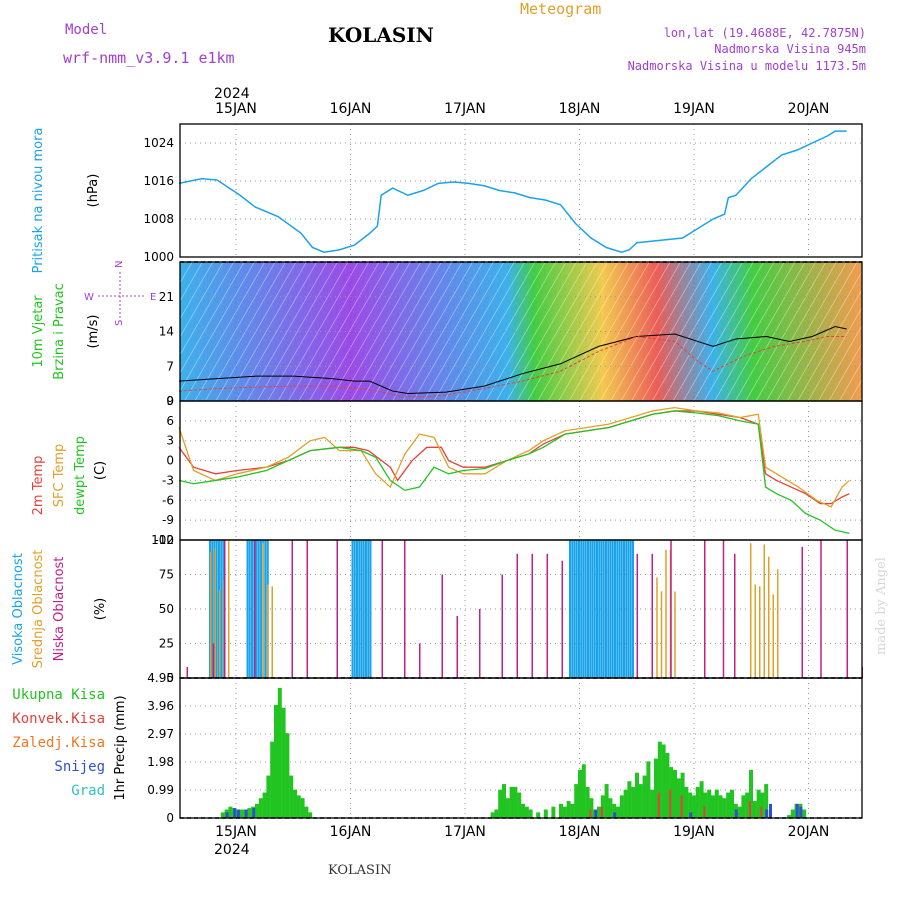  I want to click on model-value: wrf-nmm_v3.9.1 e1km, so click(149, 58).